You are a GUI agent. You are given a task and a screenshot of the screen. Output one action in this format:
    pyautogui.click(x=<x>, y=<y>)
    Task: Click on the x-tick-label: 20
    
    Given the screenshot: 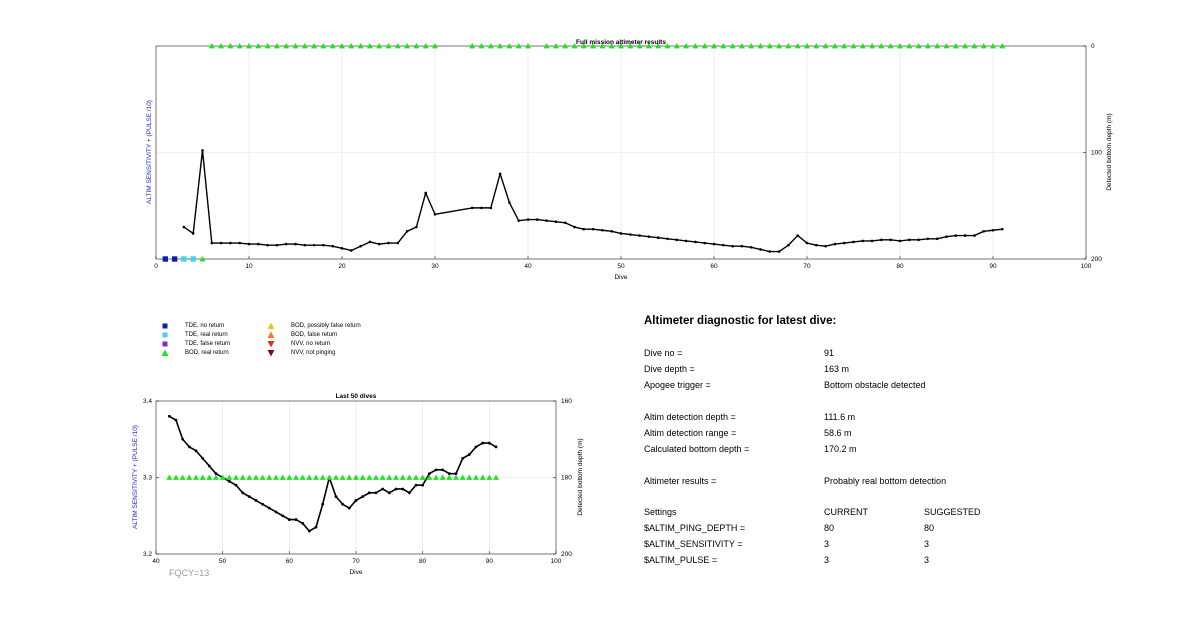 What is the action you would take?
    pyautogui.click(x=342, y=266)
    